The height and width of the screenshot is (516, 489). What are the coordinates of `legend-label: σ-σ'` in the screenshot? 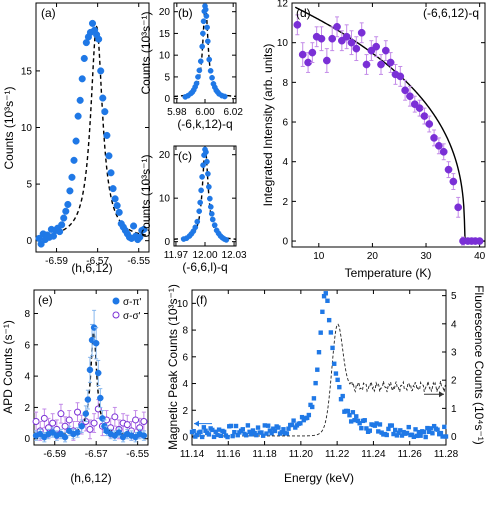 It's located at (132, 316).